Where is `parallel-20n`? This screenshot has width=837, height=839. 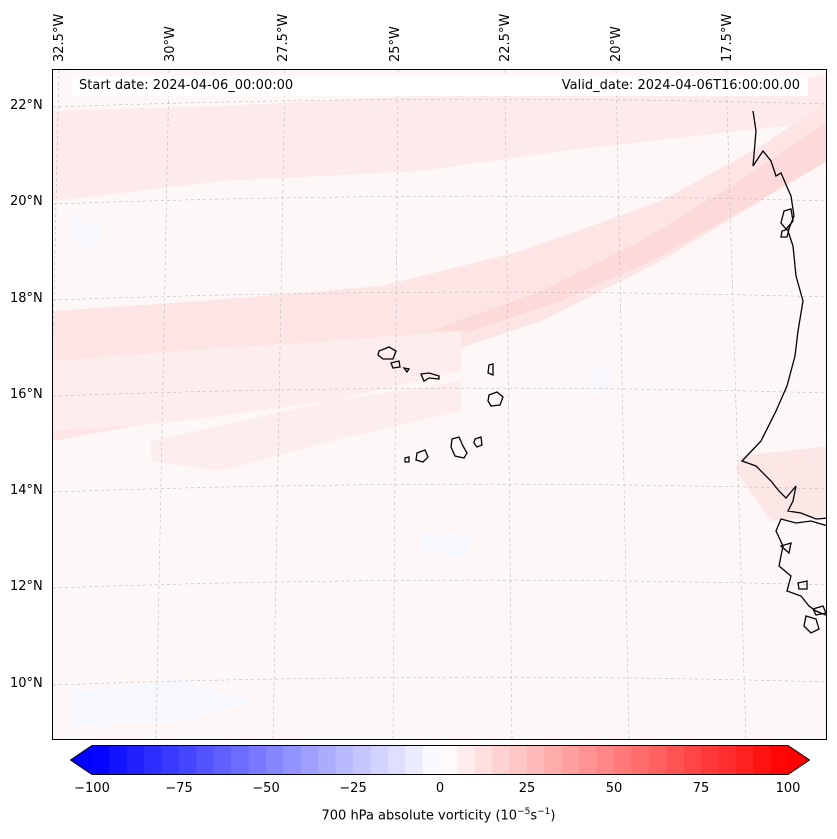
parallel-20n is located at coordinates (439, 200).